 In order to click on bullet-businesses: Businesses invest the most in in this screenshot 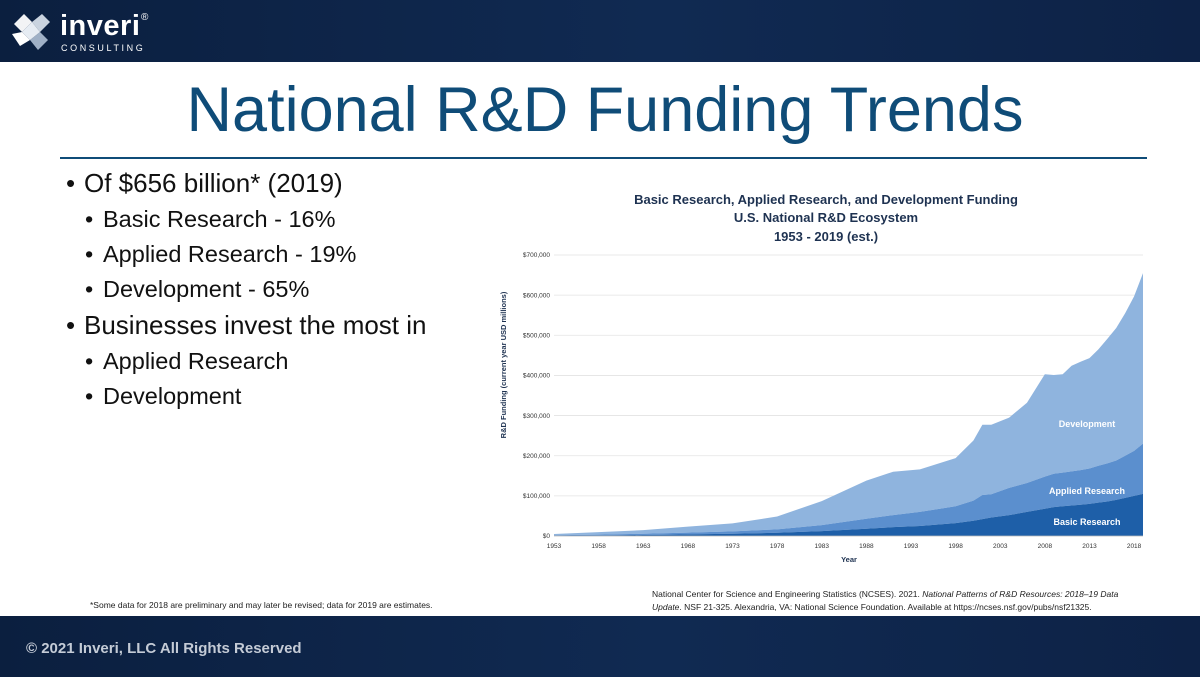, I will do `click(266, 326)`.